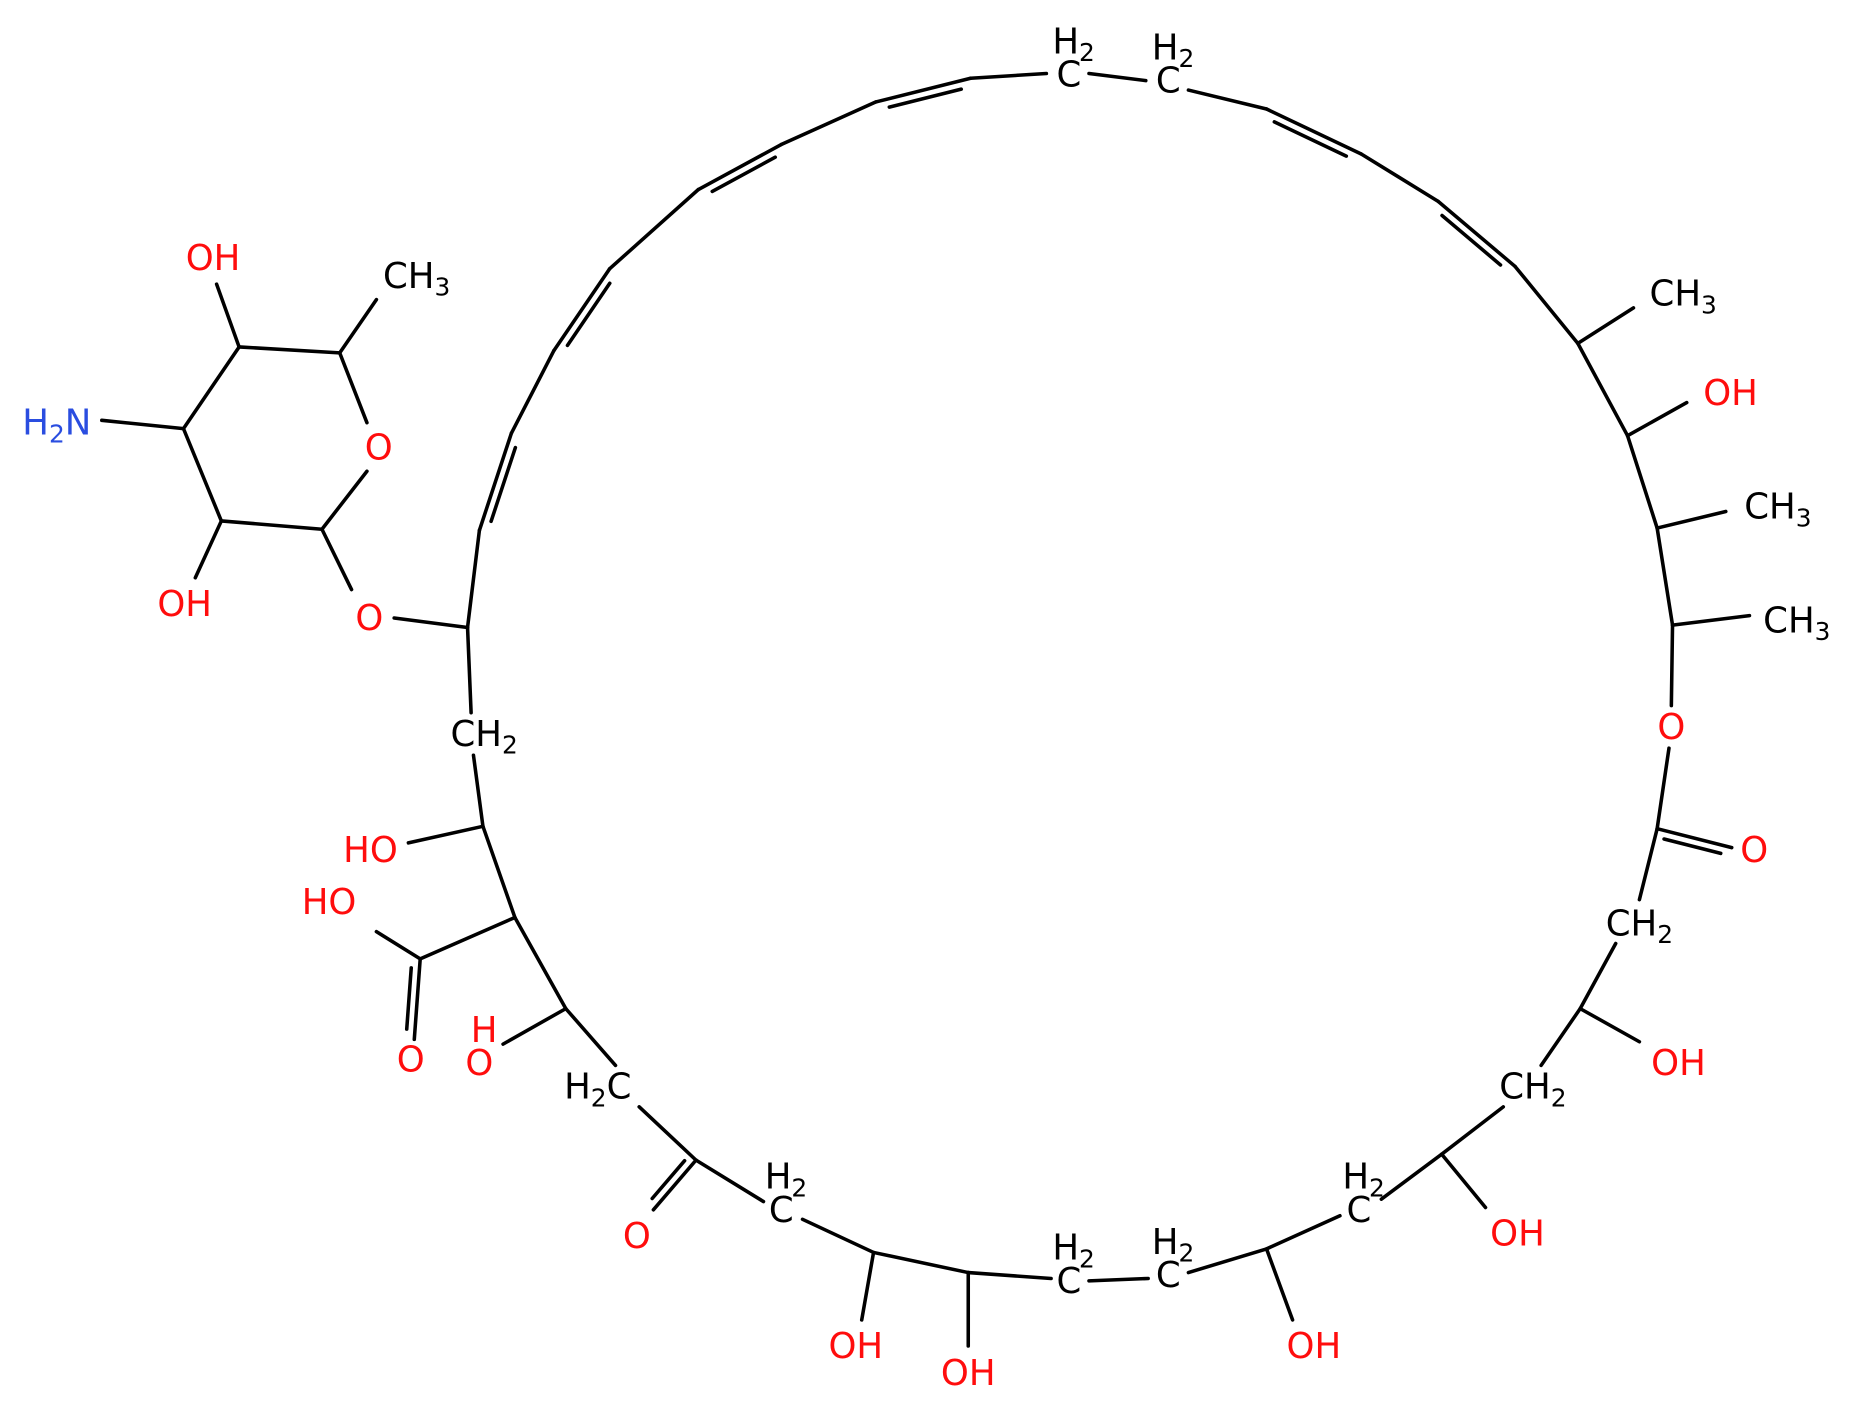  I want to click on atom-label: H2N, so click(56, 425).